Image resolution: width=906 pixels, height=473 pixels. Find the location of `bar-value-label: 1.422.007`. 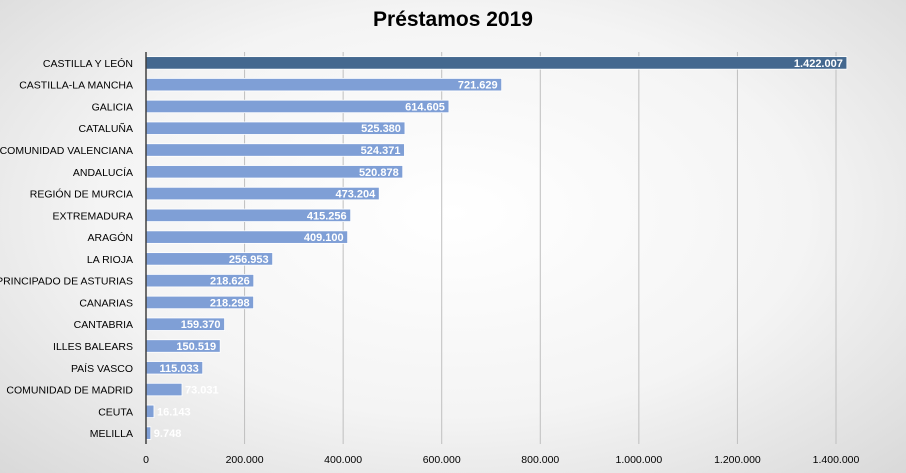

bar-value-label: 1.422.007 is located at coordinates (818, 64).